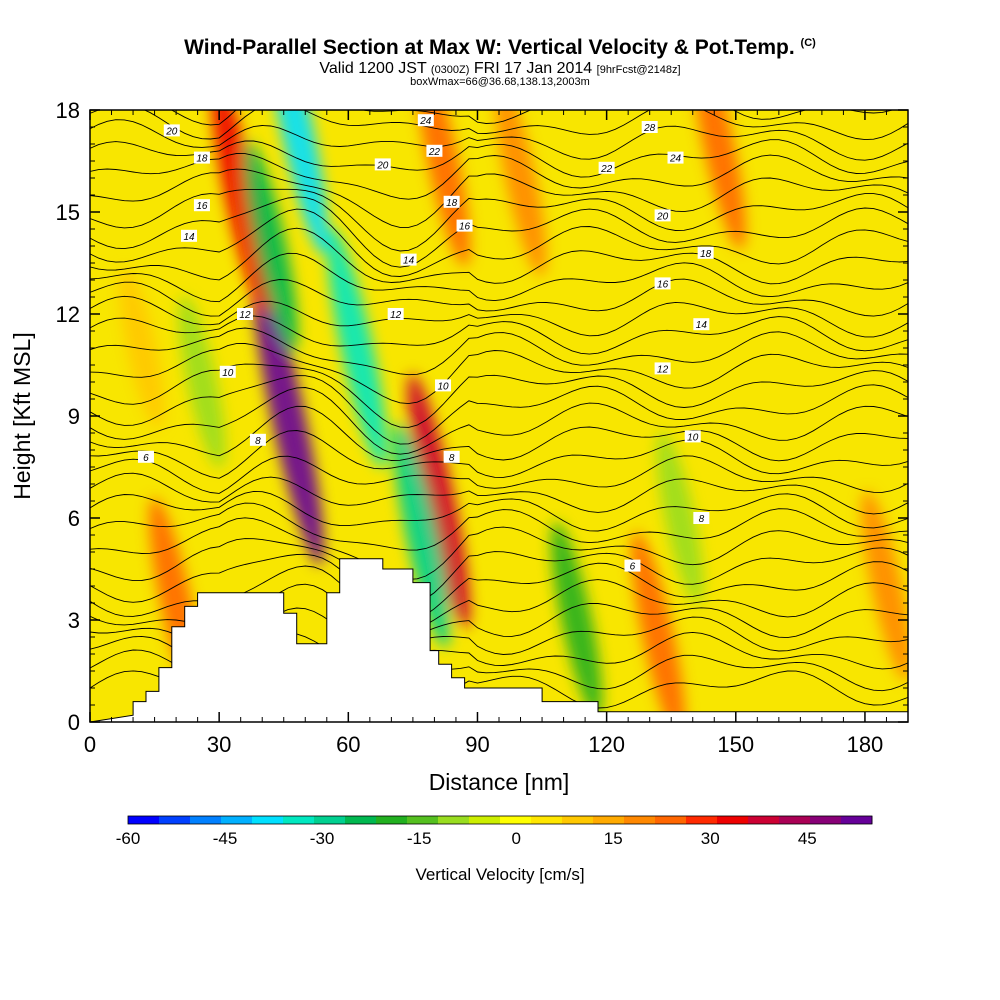 This screenshot has width=1000, height=1000. I want to click on y-axis-title: Height [Kft MSL], so click(22, 415).